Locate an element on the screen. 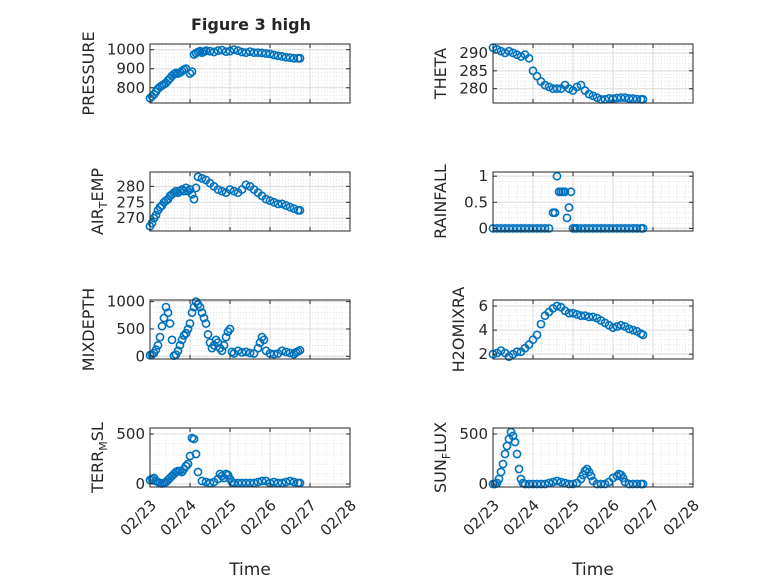  y-tick-label: 270 is located at coordinates (130, 218).